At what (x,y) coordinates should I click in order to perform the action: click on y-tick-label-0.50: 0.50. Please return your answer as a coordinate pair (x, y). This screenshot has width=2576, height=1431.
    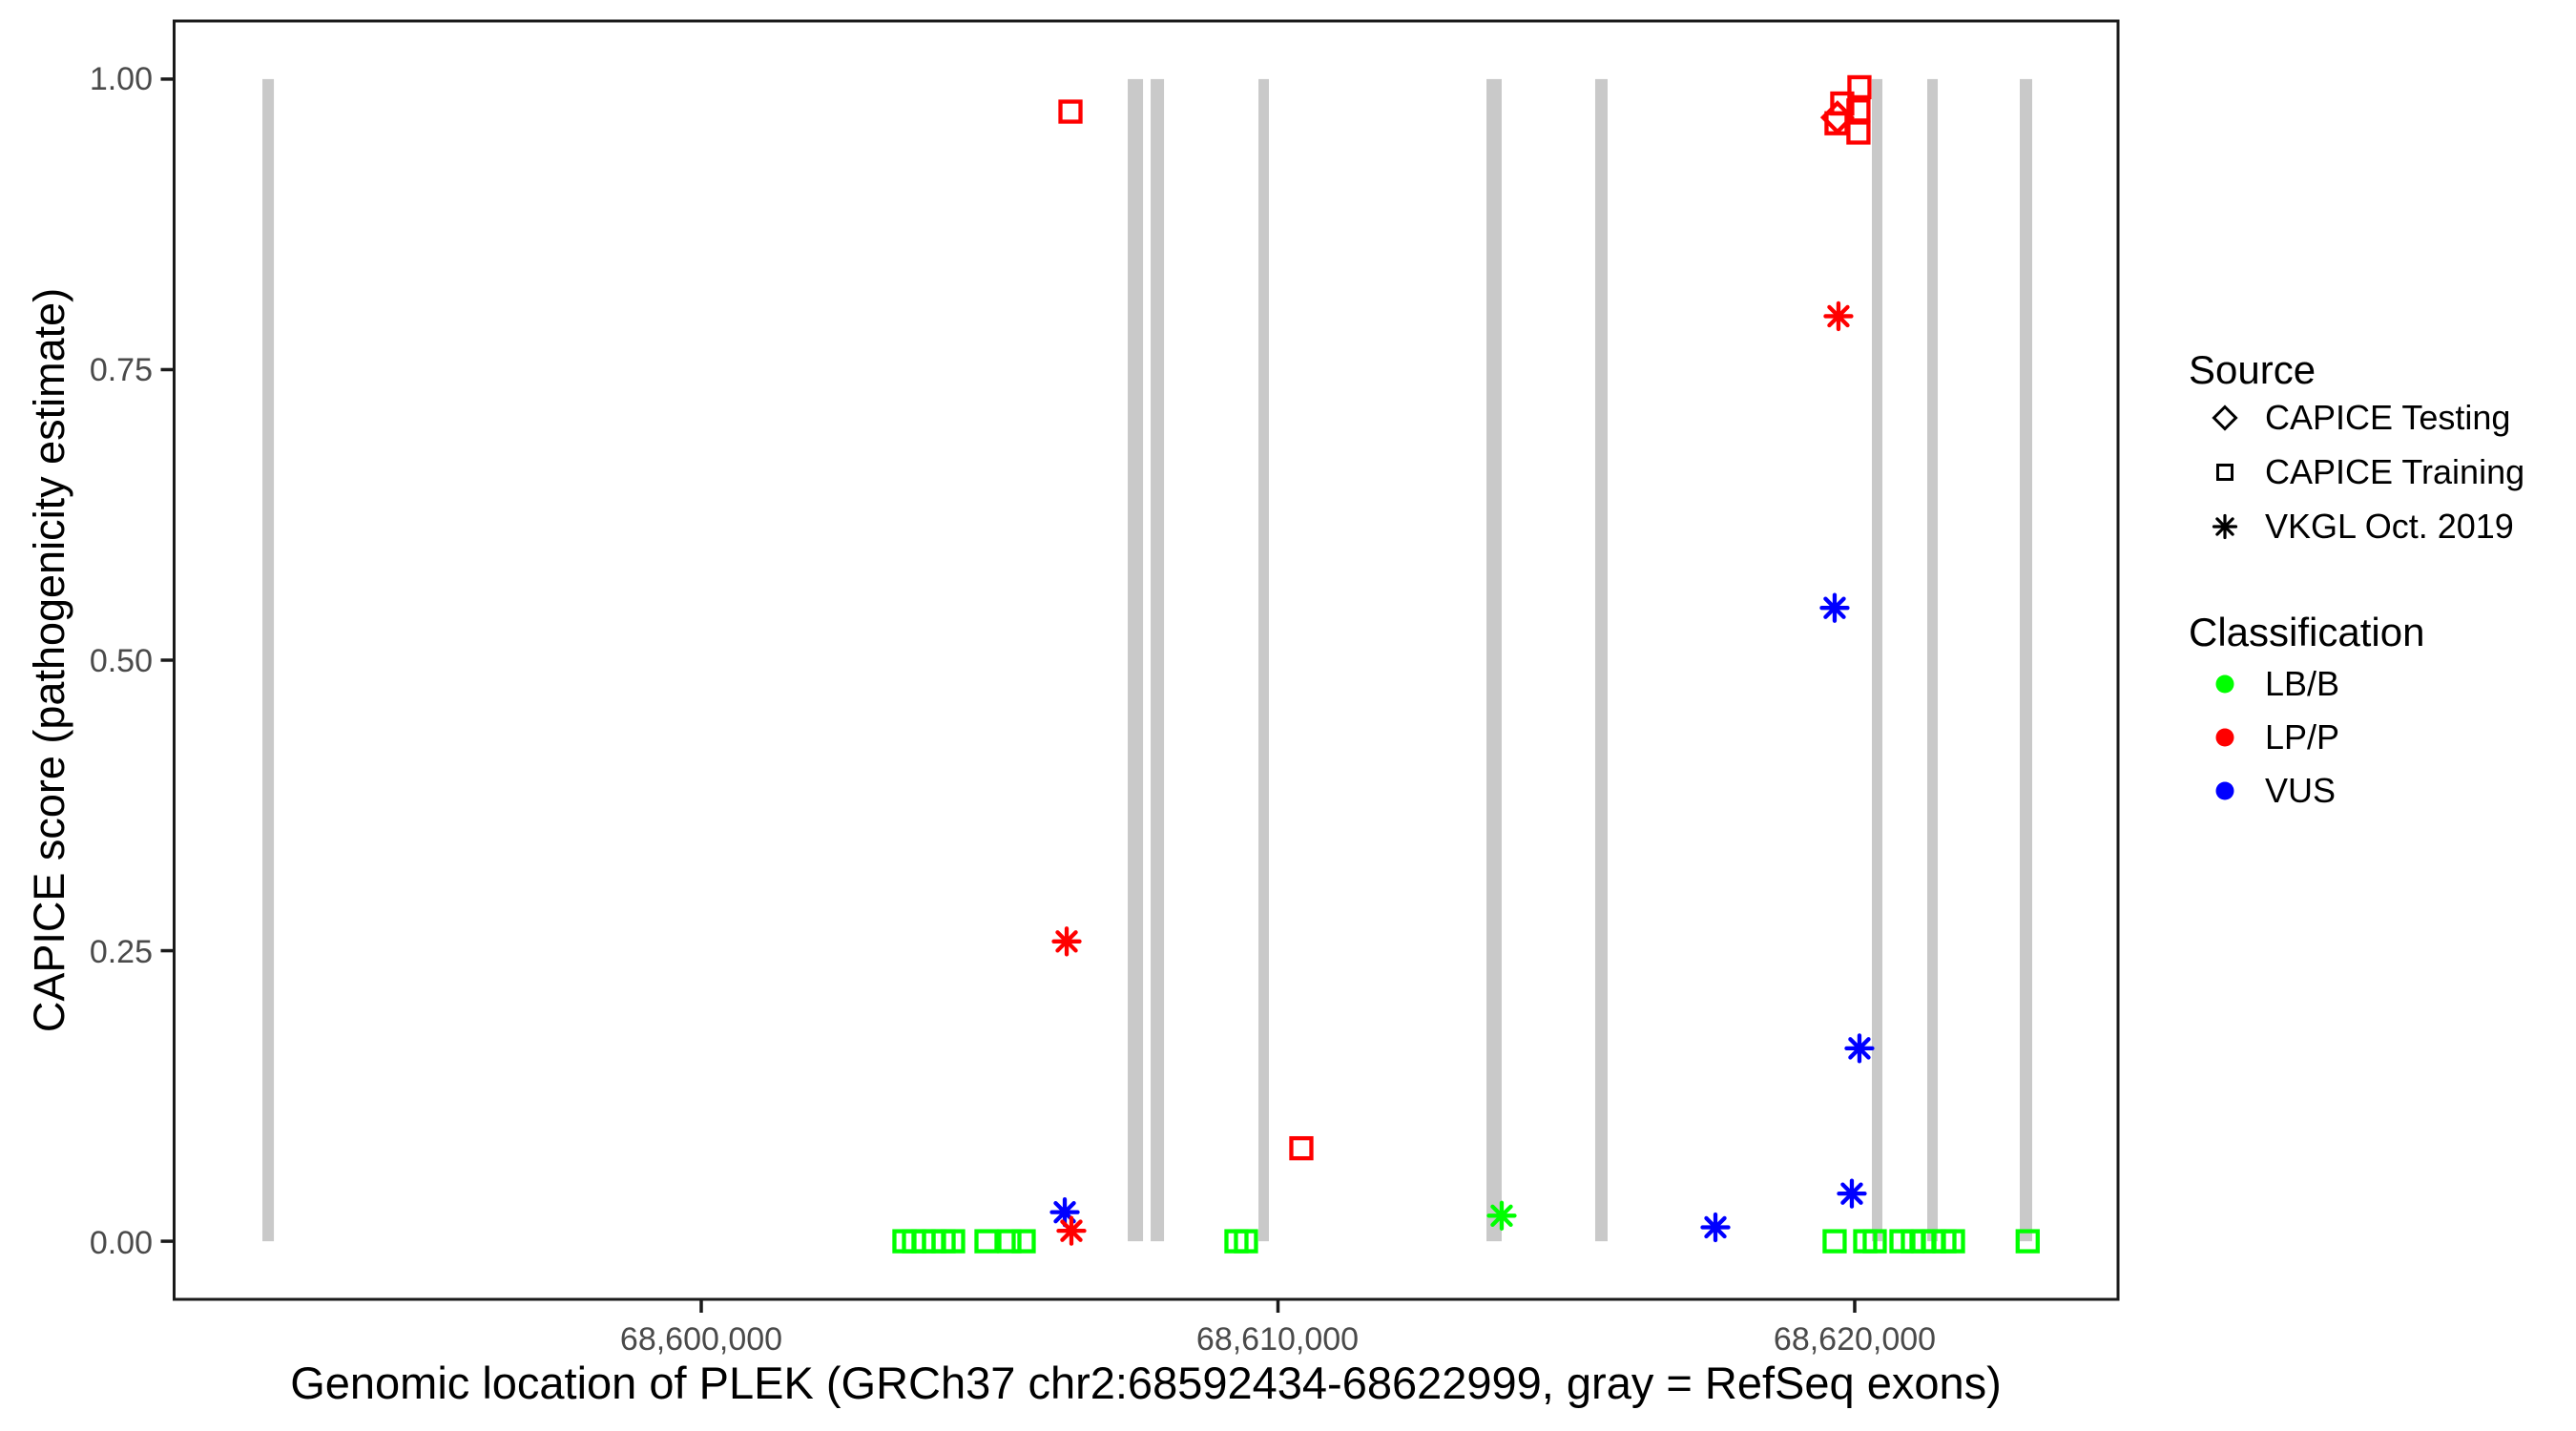
    Looking at the image, I should click on (121, 661).